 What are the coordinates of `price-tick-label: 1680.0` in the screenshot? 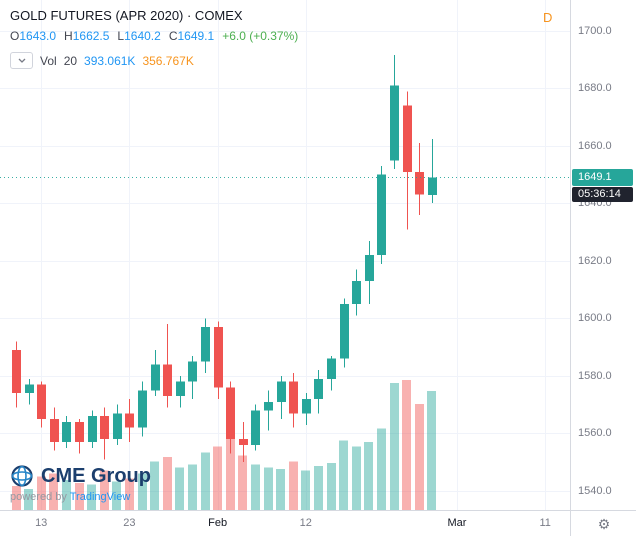 It's located at (595, 88).